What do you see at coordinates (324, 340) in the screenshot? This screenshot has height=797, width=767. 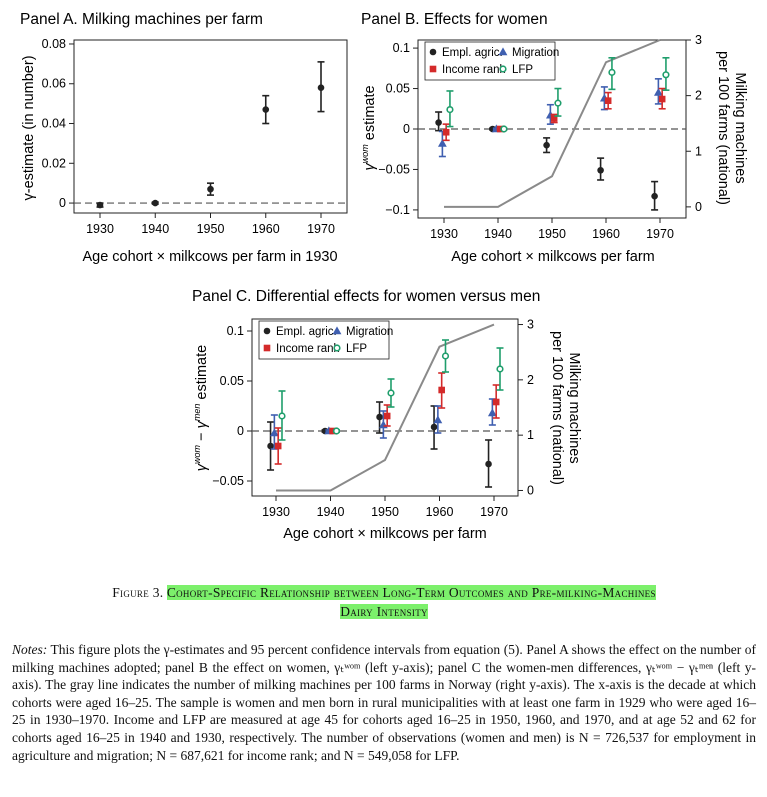 I see `panel-c-legend-box` at bounding box center [324, 340].